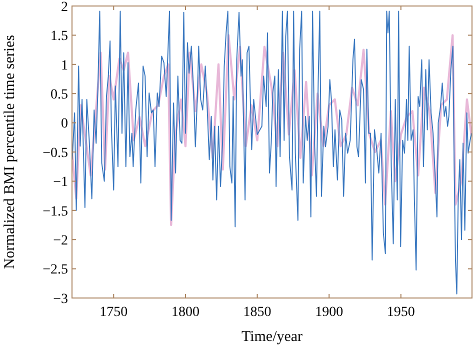 The height and width of the screenshot is (347, 474). What do you see at coordinates (59, 95) in the screenshot?
I see `y-tick-label: 0.5` at bounding box center [59, 95].